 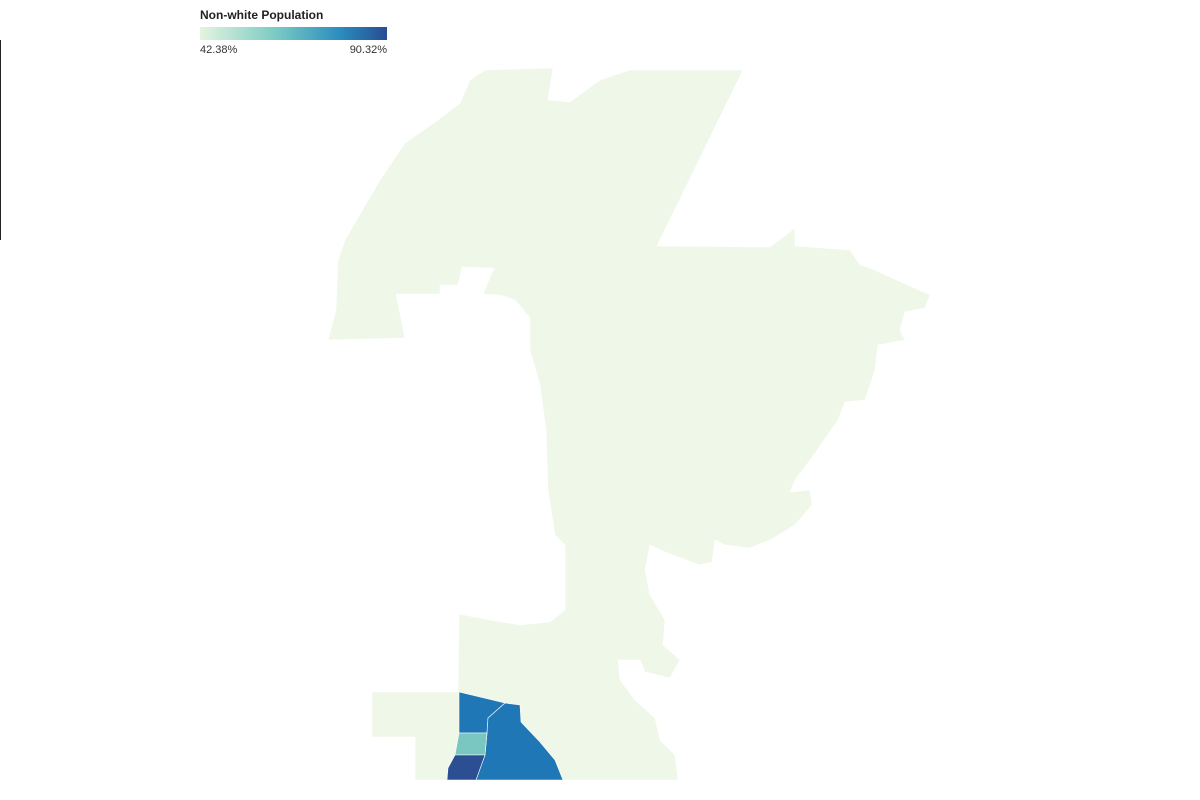 I want to click on legend-gradient, so click(x=293, y=33).